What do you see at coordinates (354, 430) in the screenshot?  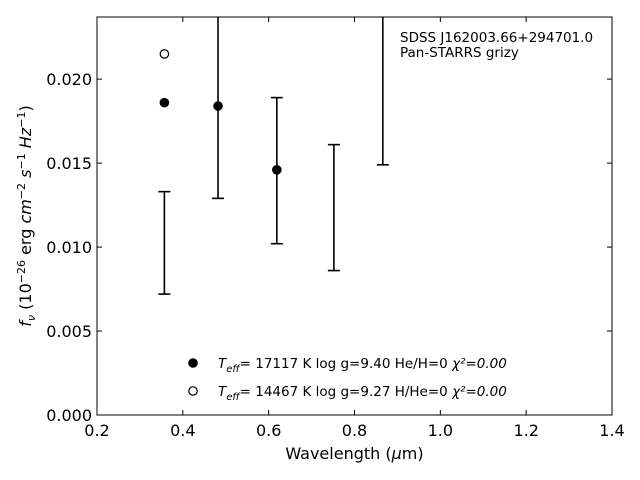 I see `x-tick-label: 0.8` at bounding box center [354, 430].